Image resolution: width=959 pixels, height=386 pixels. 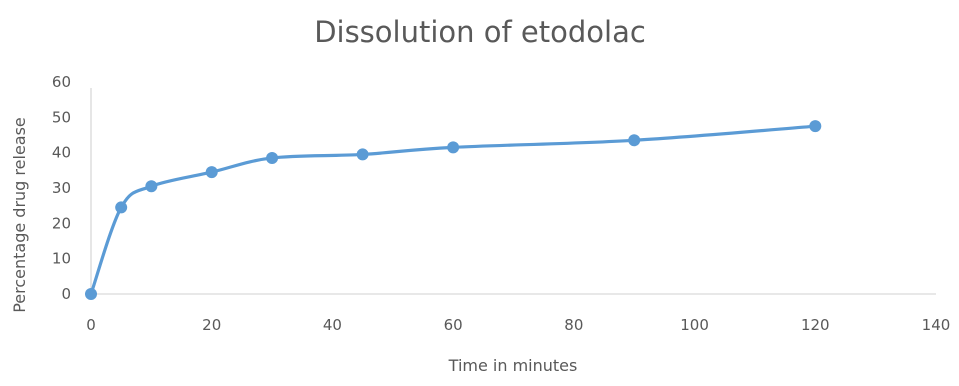 What do you see at coordinates (936, 325) in the screenshot?
I see `x-tick-label: 140` at bounding box center [936, 325].